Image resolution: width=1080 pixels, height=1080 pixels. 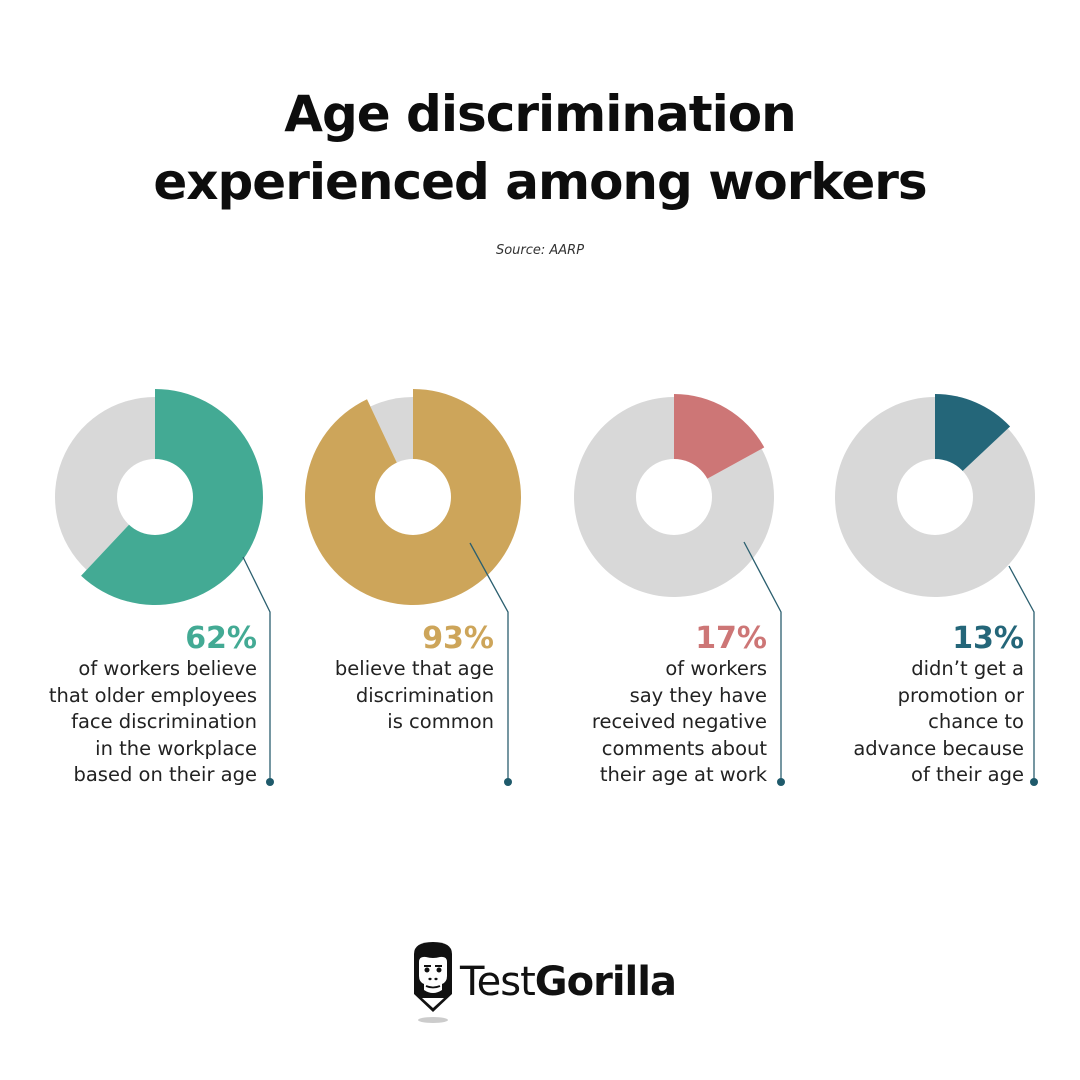 What do you see at coordinates (165, 774) in the screenshot?
I see `stat-1-line: based on their age` at bounding box center [165, 774].